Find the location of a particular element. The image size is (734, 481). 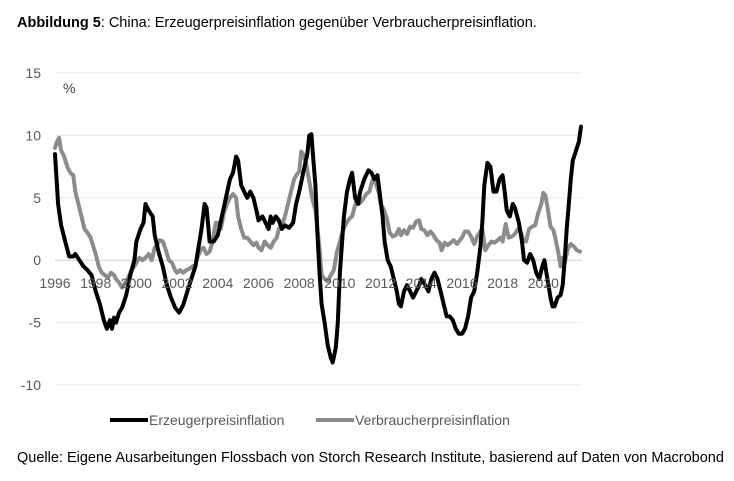

y-axis-unit-label: % is located at coordinates (69, 88).